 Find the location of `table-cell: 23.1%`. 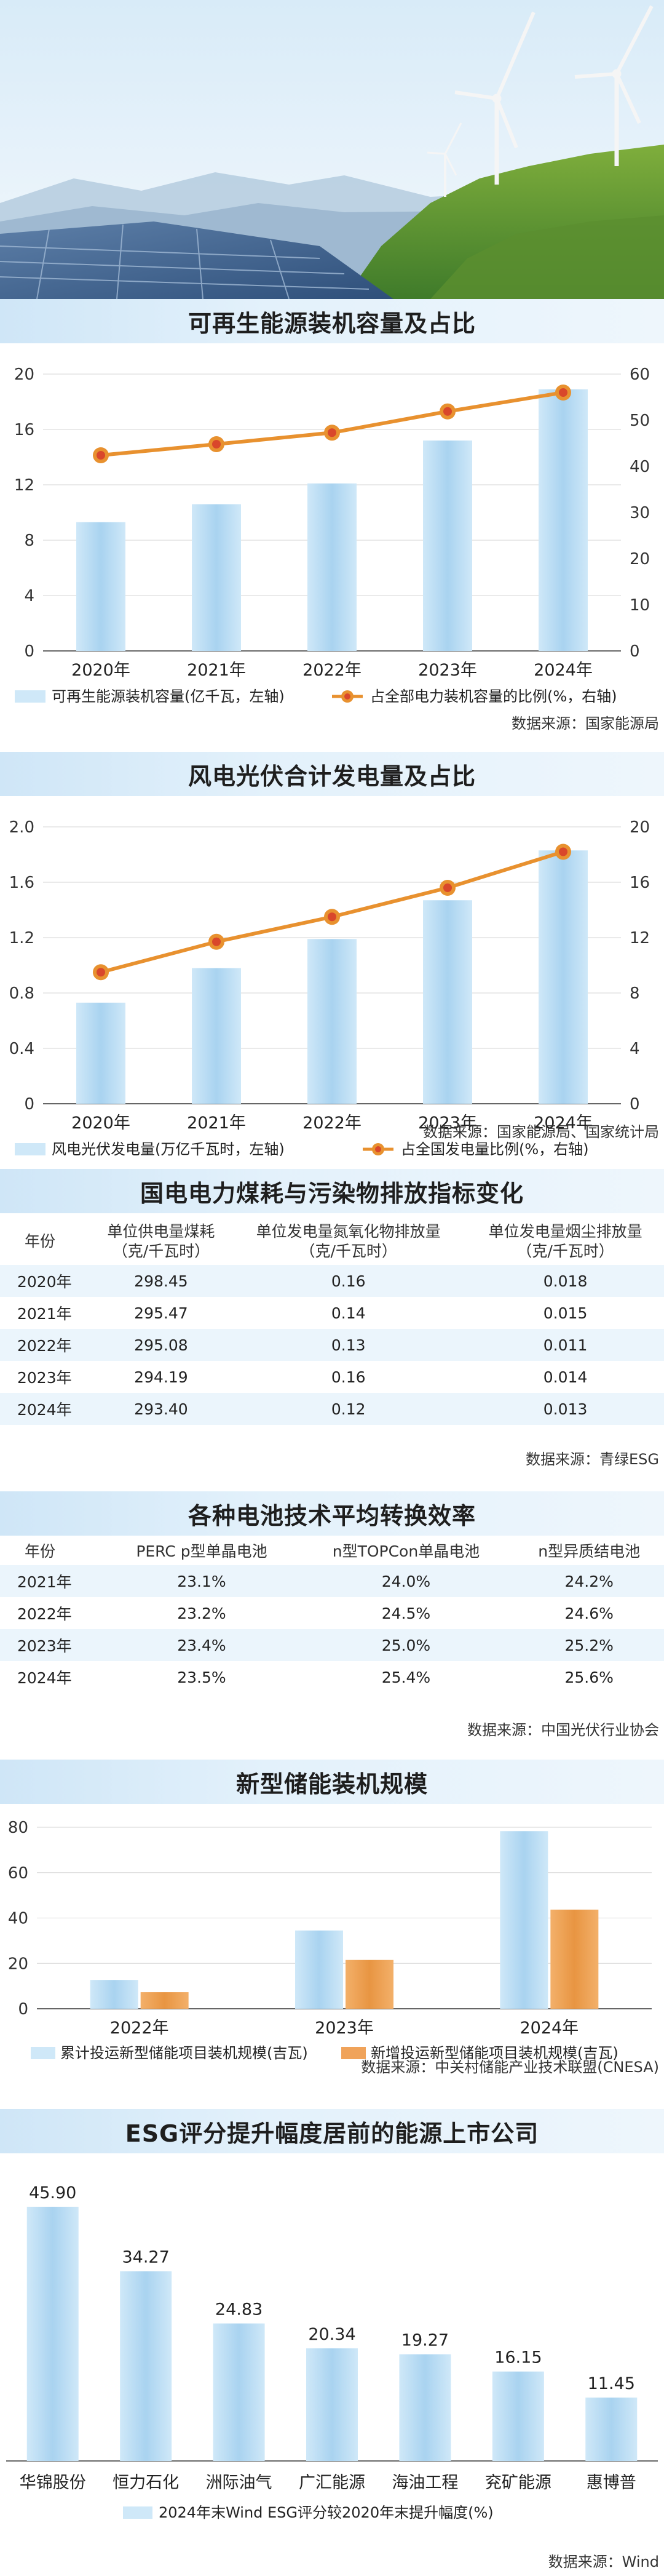

table-cell: 23.1% is located at coordinates (201, 1581).